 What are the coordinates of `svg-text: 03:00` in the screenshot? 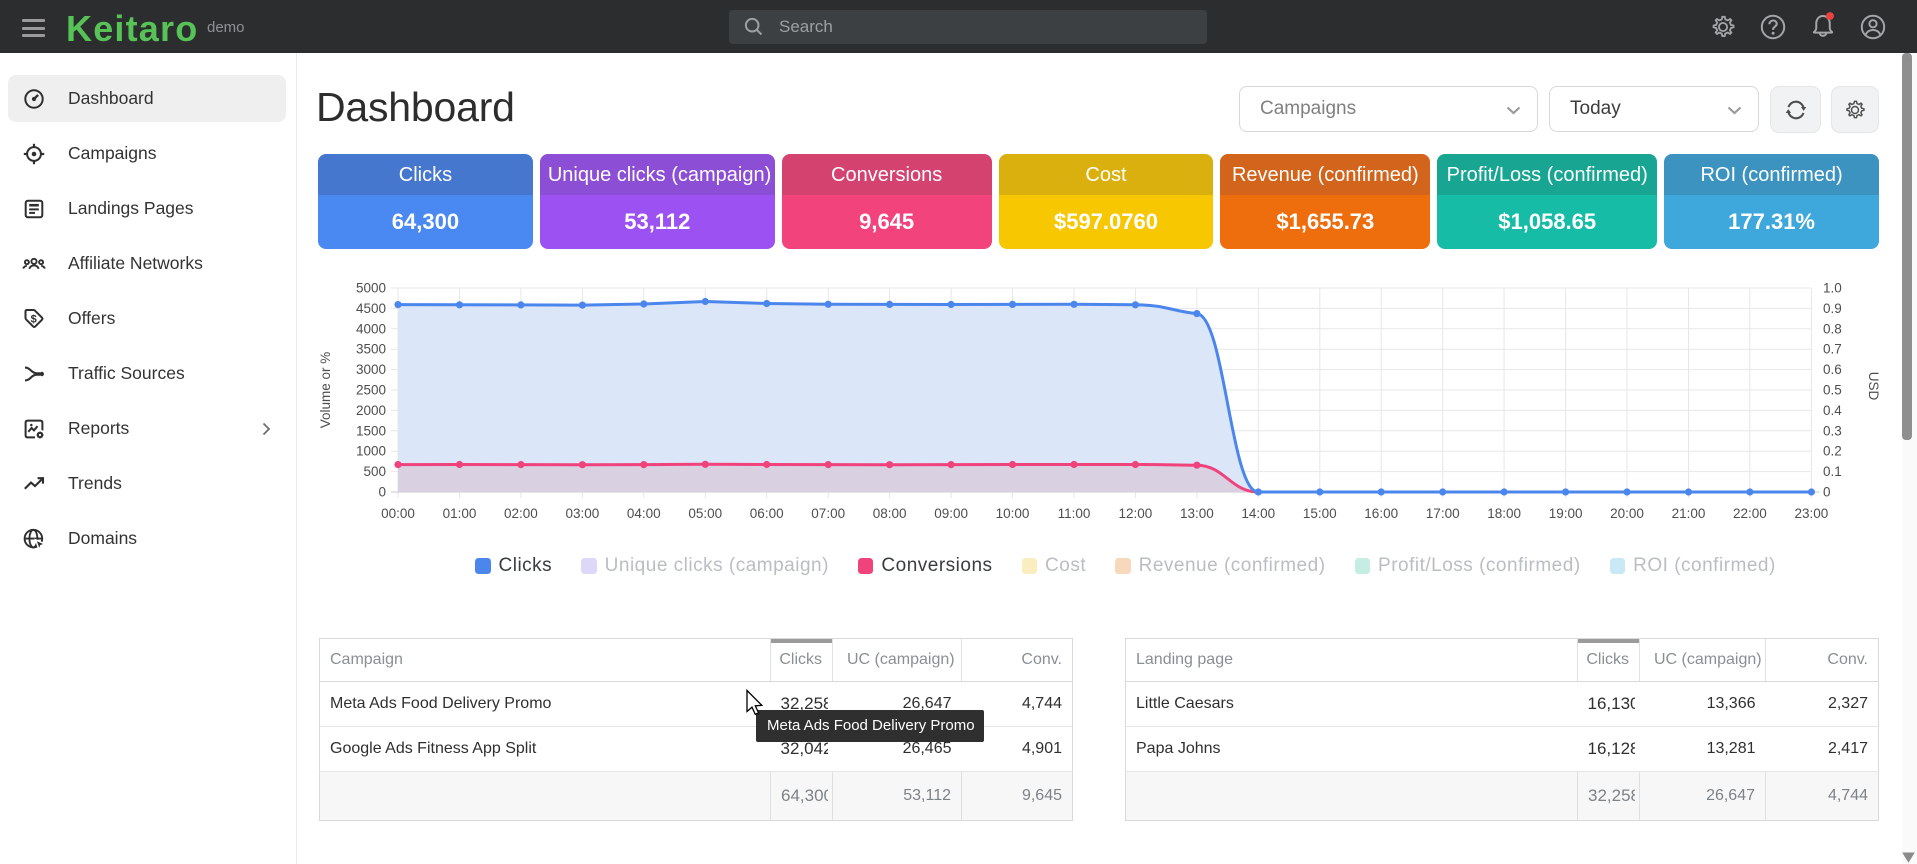 It's located at (583, 513).